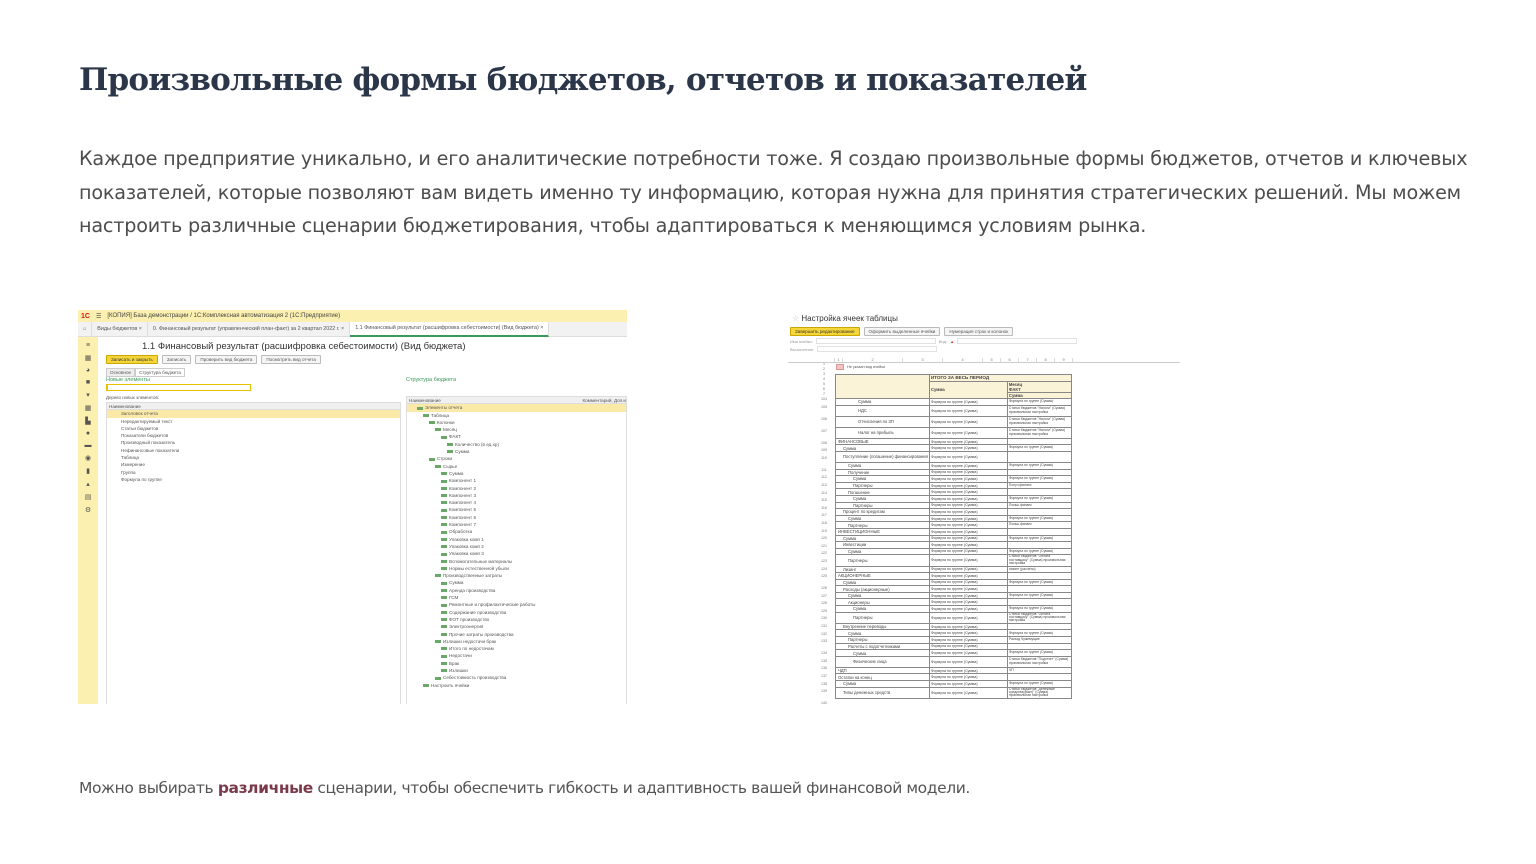 The width and height of the screenshot is (1536, 864). Describe the element at coordinates (150, 450) in the screenshot. I see `tree-item: Нефинансовые показатели` at that location.